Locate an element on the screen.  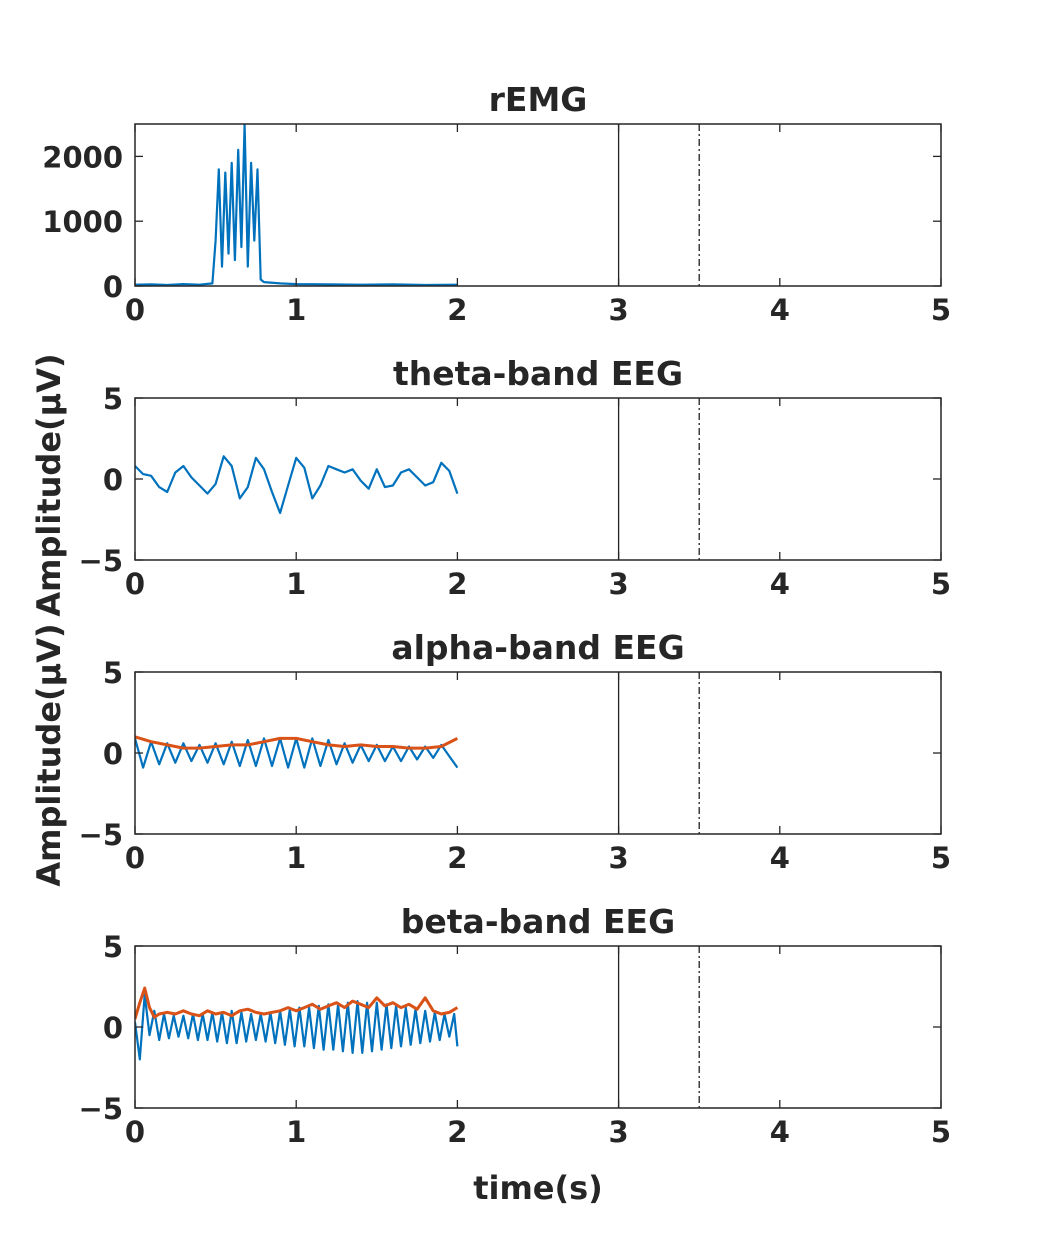
y-axis-label-upper: Amplitude(μV) is located at coordinates (49, 484).